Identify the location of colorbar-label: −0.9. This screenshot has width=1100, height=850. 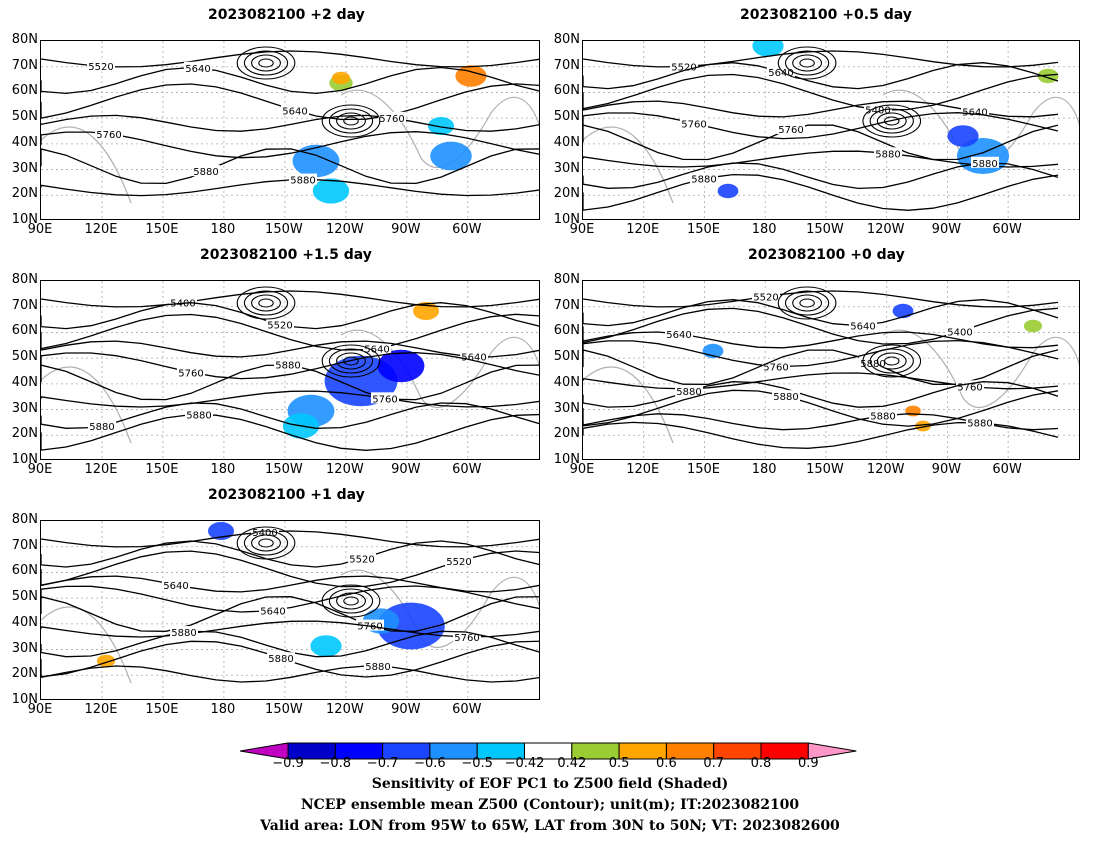
(288, 763).